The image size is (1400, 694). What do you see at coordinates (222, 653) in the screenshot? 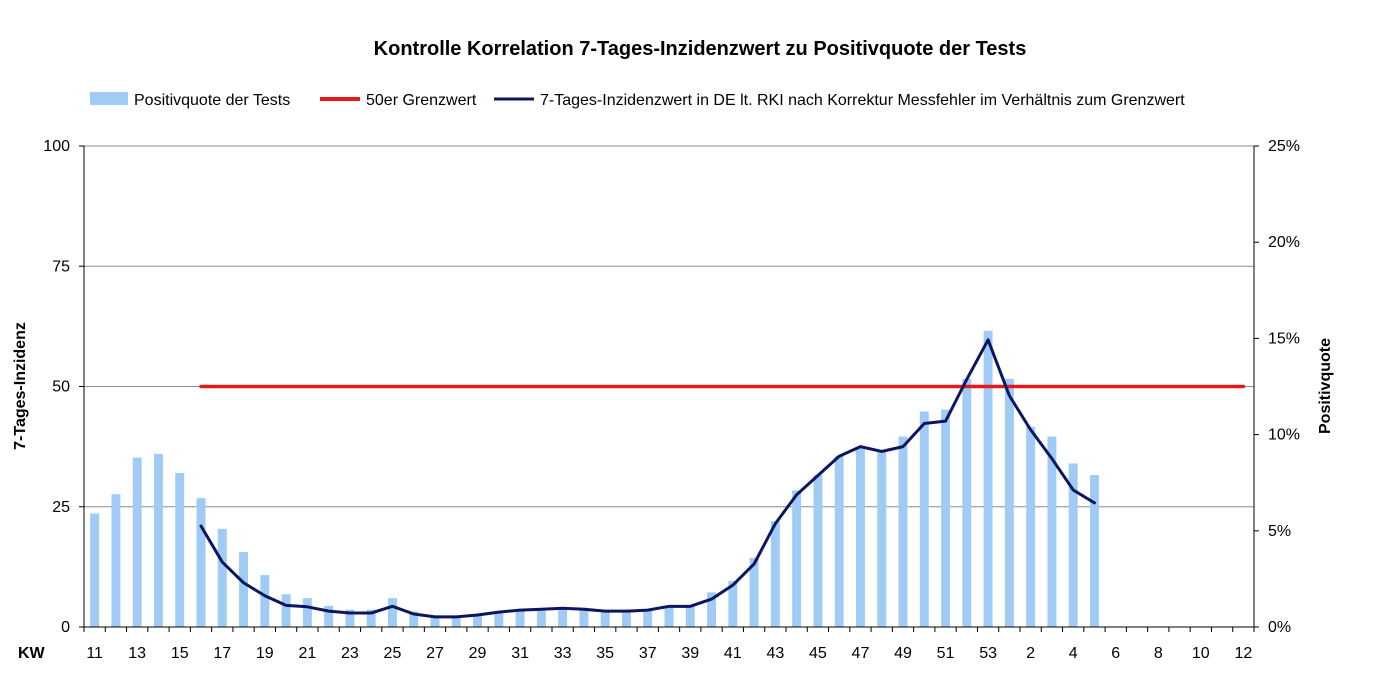
I see `x-tick-label-17-3: 17` at bounding box center [222, 653].